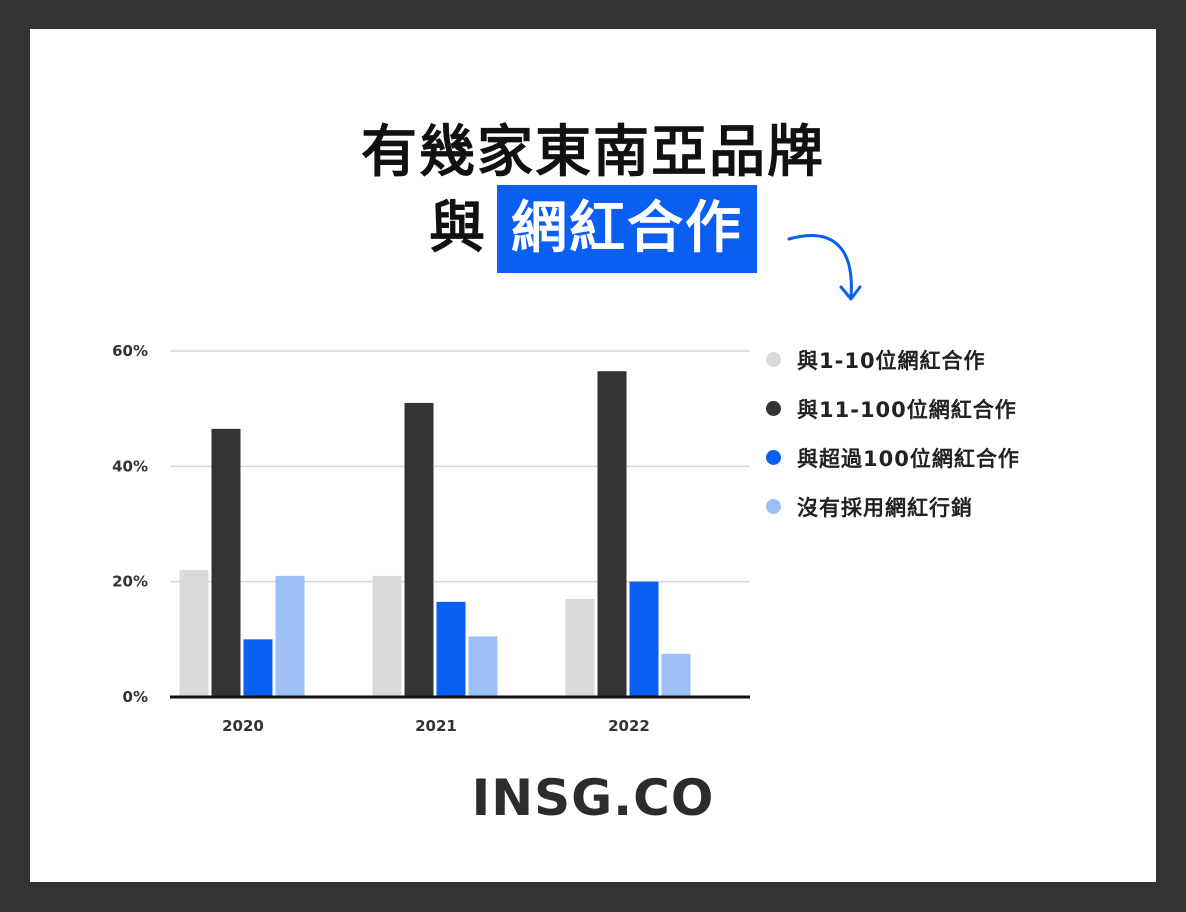 The width and height of the screenshot is (1186, 912). I want to click on x-tick-label: 2020, so click(243, 726).